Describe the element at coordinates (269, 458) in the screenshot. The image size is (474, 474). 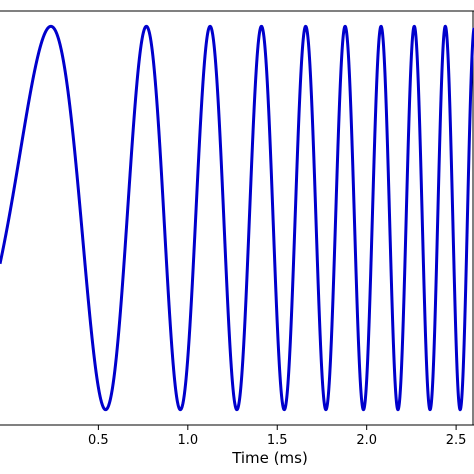
I see `x-axis-label: Time (ms)` at that location.